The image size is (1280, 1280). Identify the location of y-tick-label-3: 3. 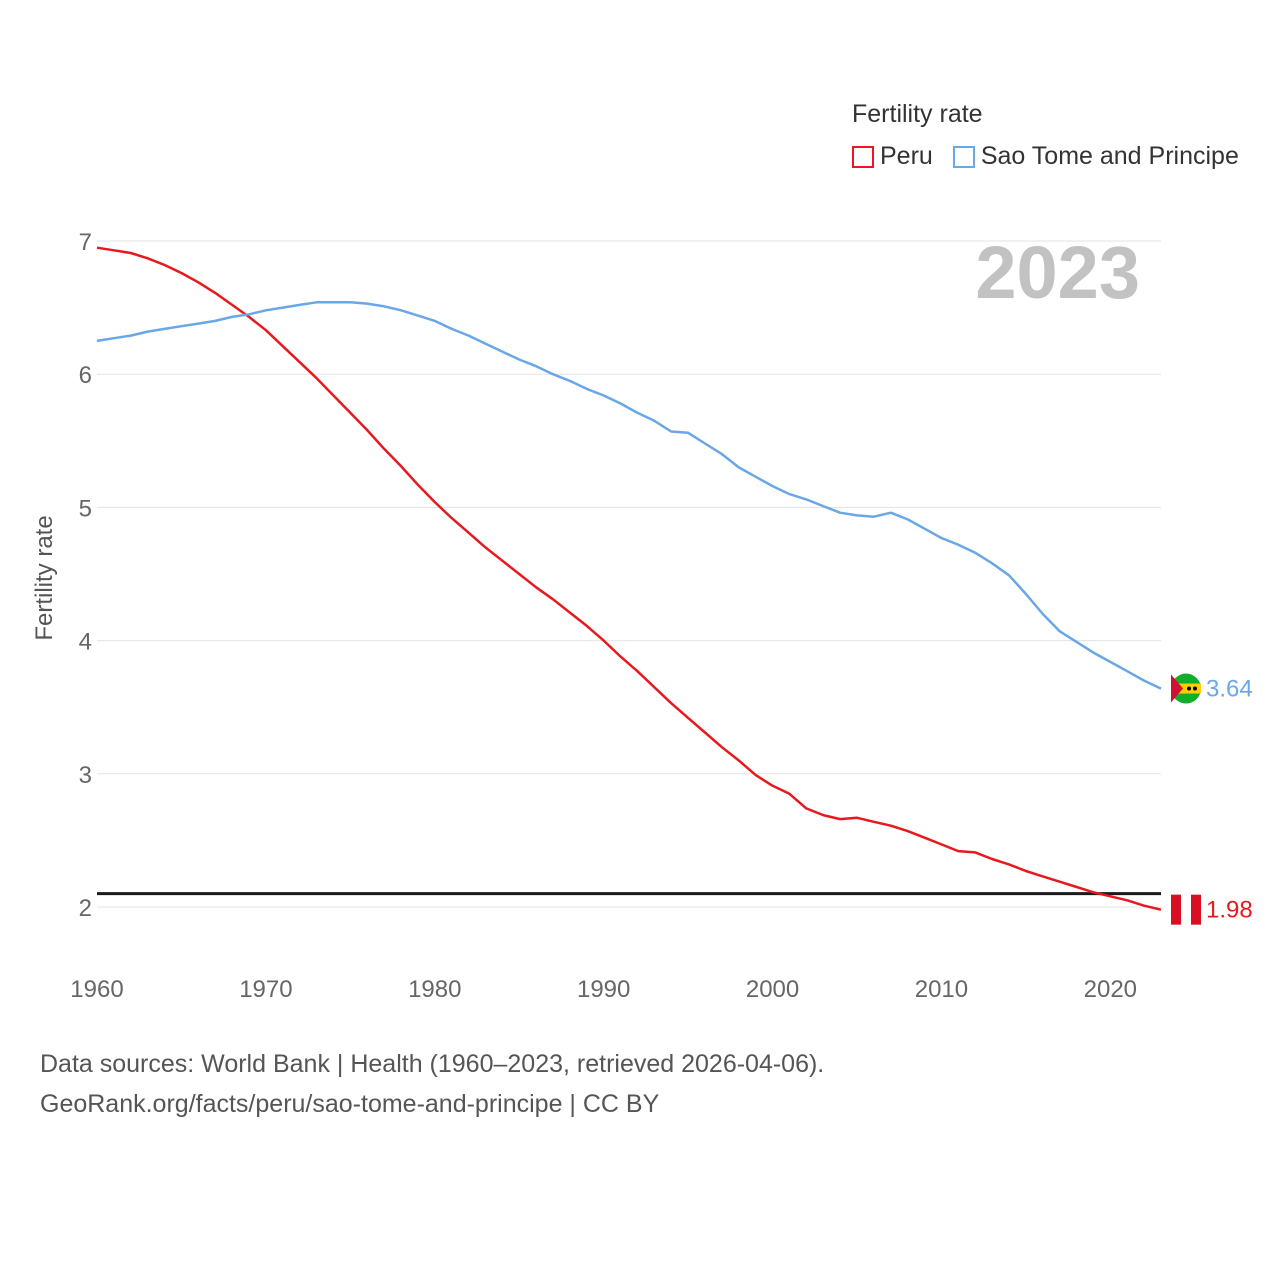
(85, 775).